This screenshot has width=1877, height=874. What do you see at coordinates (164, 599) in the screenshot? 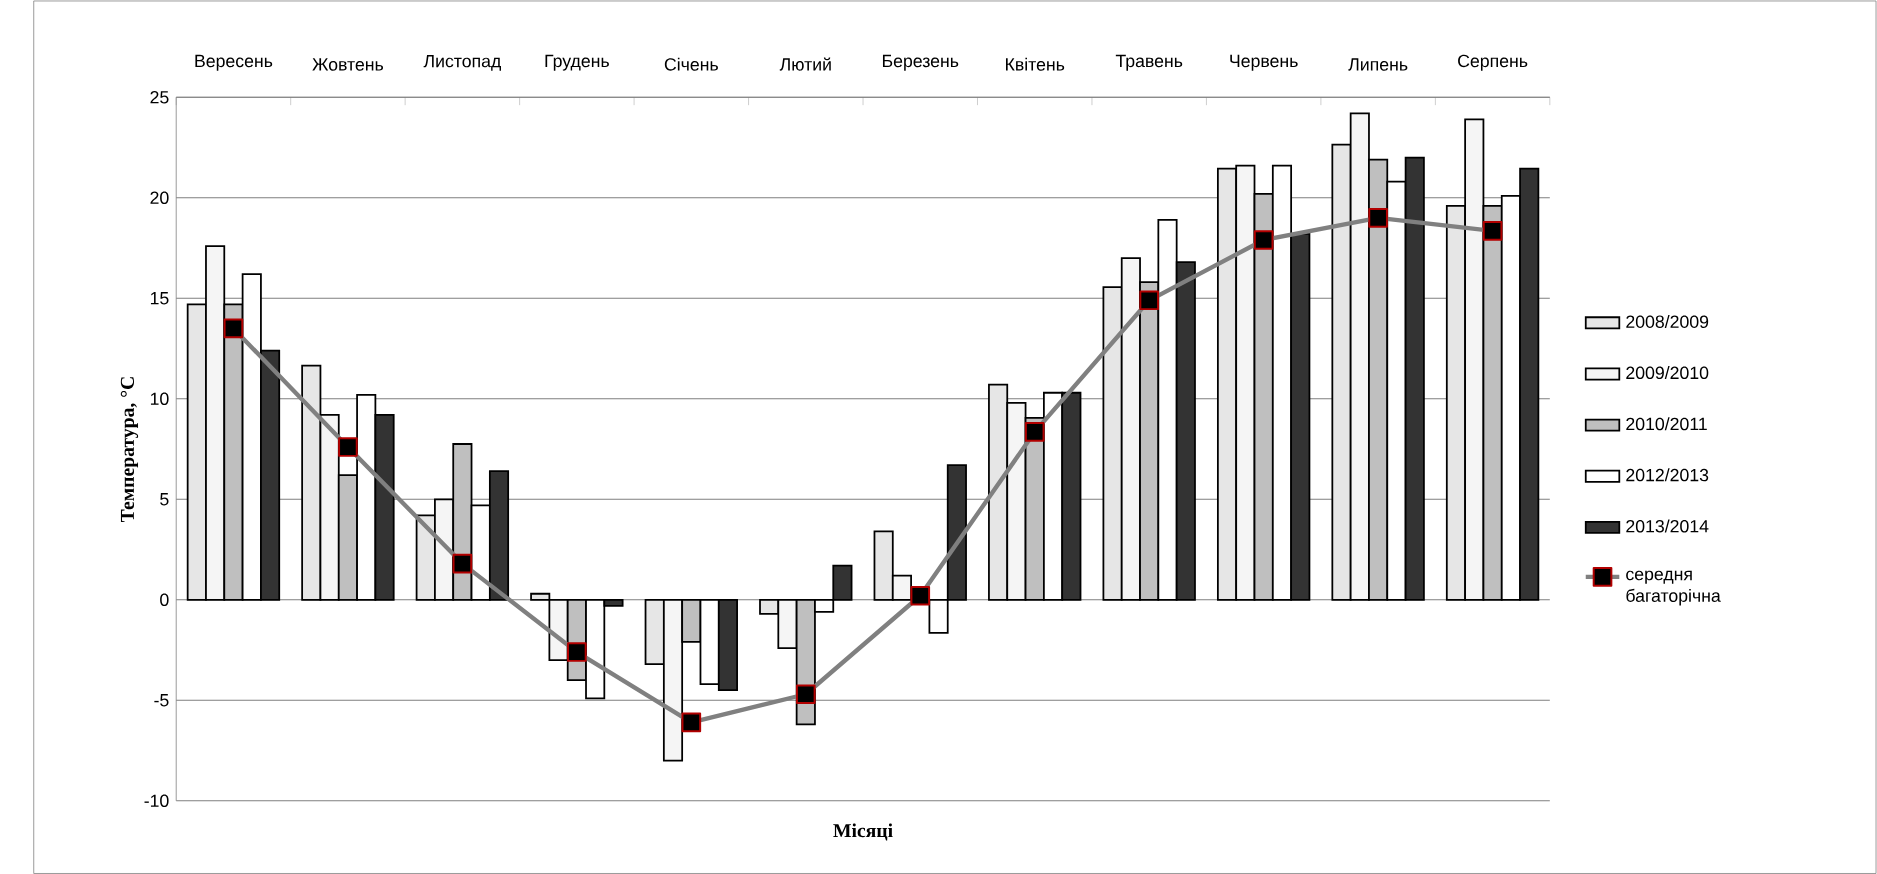
I see `y-tick-label: 0` at bounding box center [164, 599].